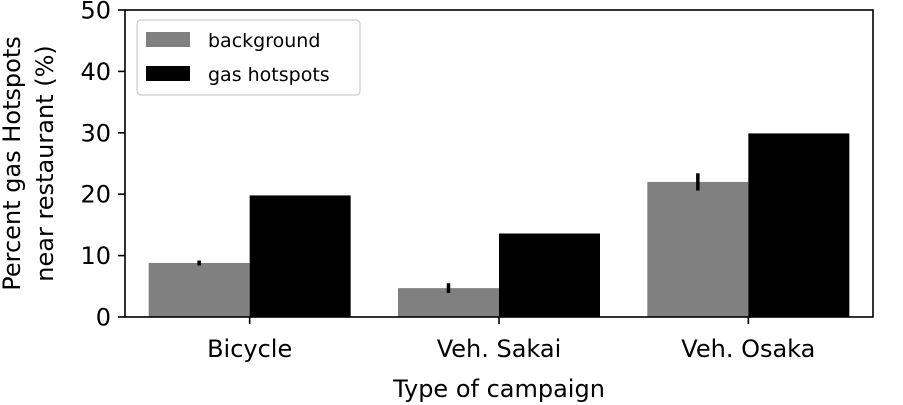 Image resolution: width=903 pixels, height=405 pixels. I want to click on y-tick-label: 10, so click(95, 256).